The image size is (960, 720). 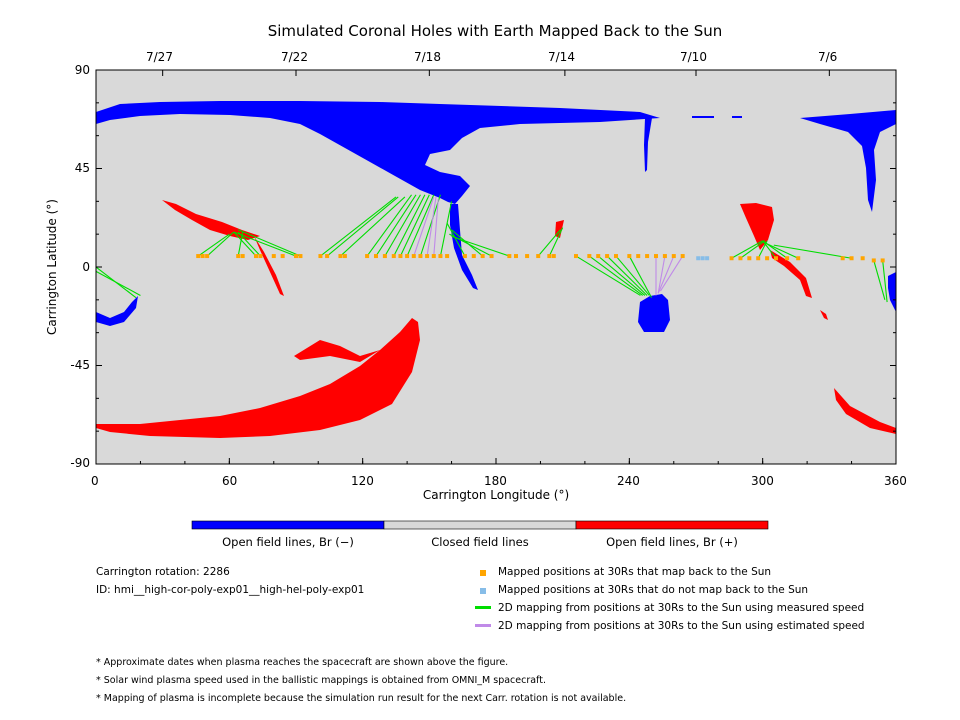 I want to click on x-tick-label: 240, so click(x=628, y=481).